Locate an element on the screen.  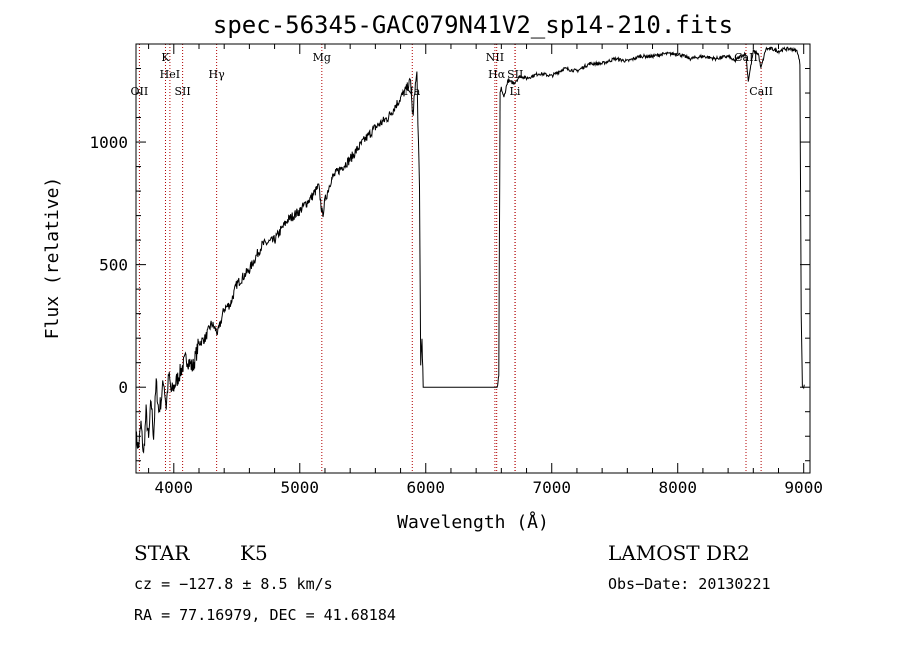
x-tick-label: 6000 is located at coordinates (425, 487).